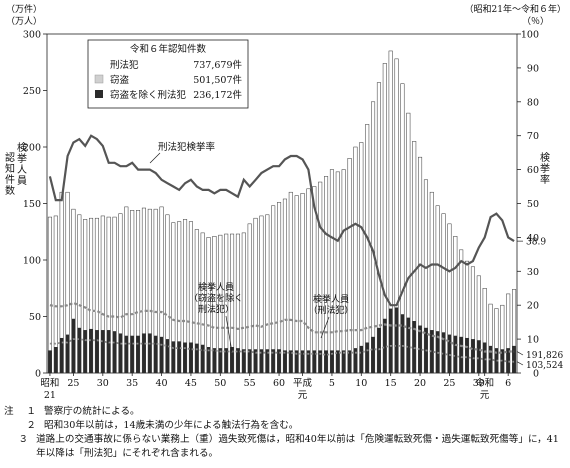 This screenshot has width=570, height=468. What do you see at coordinates (120, 80) in the screenshot?
I see `legend-entry-name: 窃盗` at bounding box center [120, 80].